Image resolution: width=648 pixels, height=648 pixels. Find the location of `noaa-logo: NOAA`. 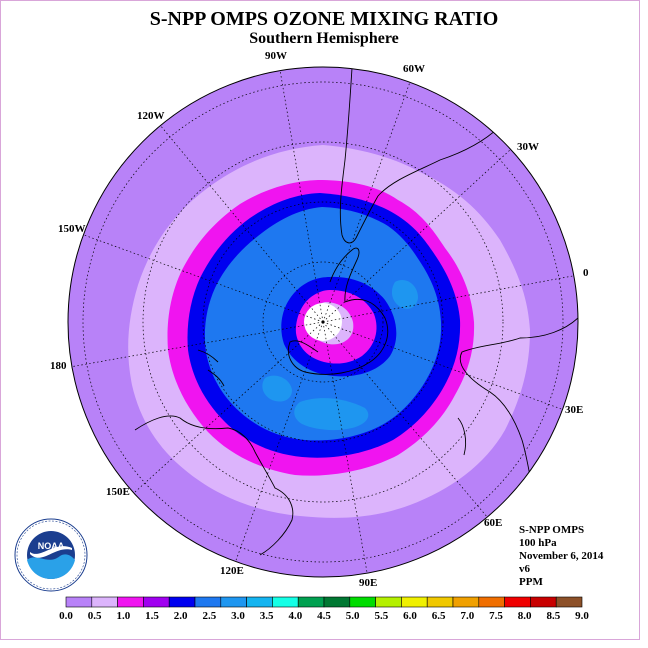

noaa-logo: NOAA is located at coordinates (51, 555).